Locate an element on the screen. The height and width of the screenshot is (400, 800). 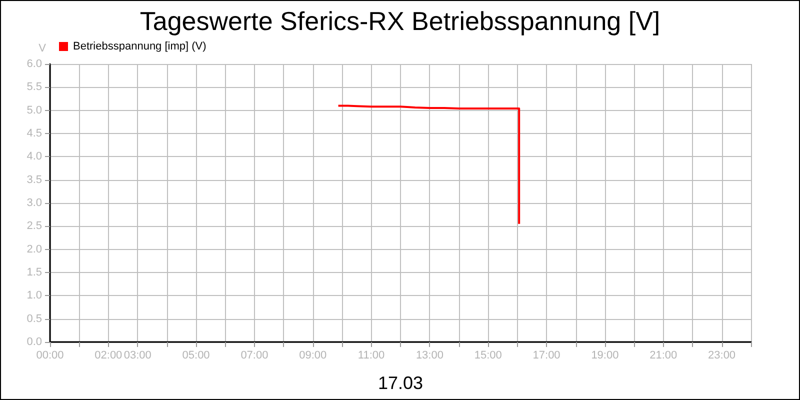
y-tick-label: 4.5 is located at coordinates (34, 134).